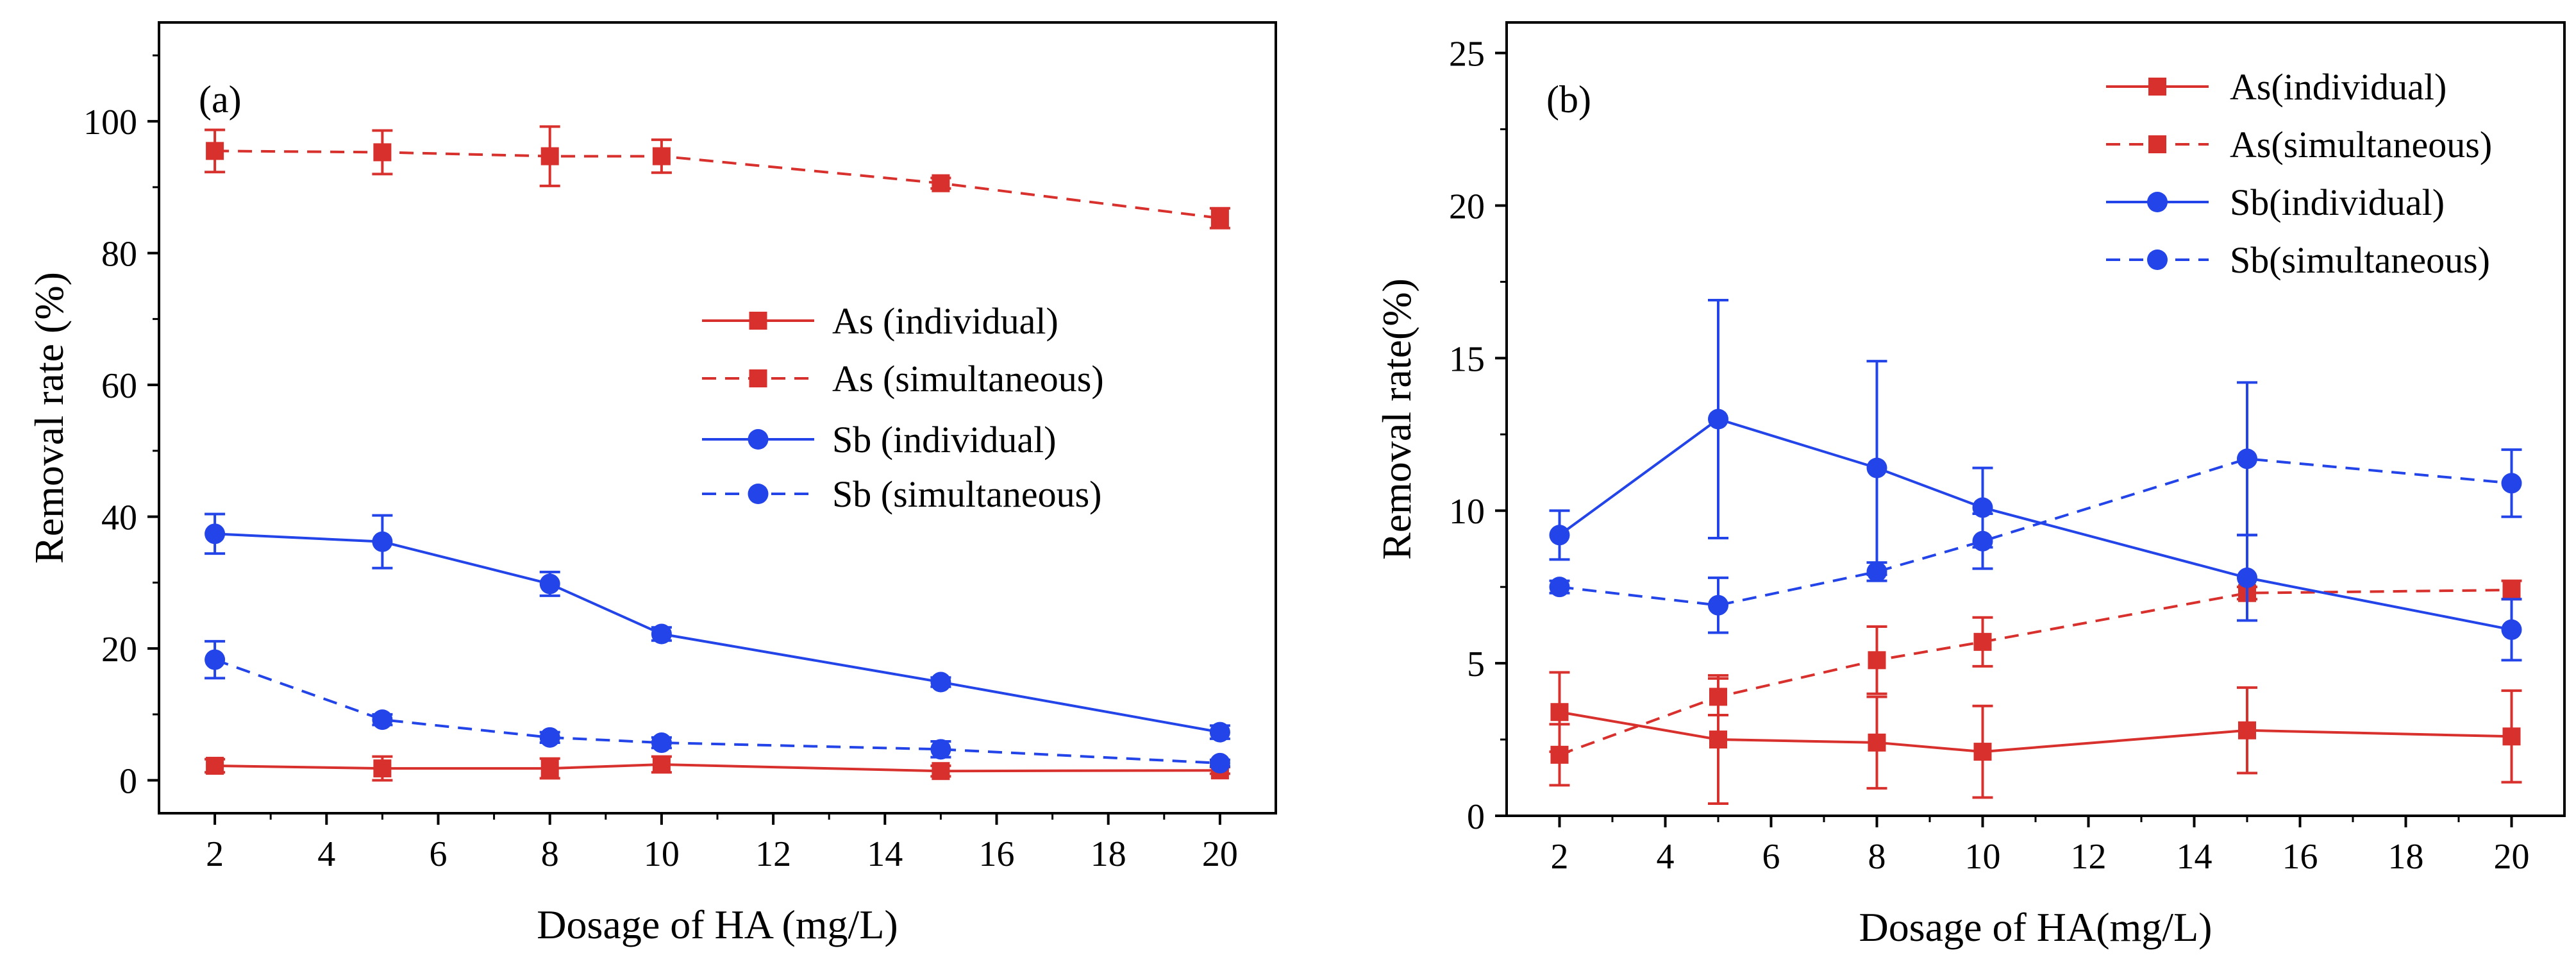 This screenshot has width=2576, height=971. I want to click on legend-entry: Sb(individual), so click(2275, 202).